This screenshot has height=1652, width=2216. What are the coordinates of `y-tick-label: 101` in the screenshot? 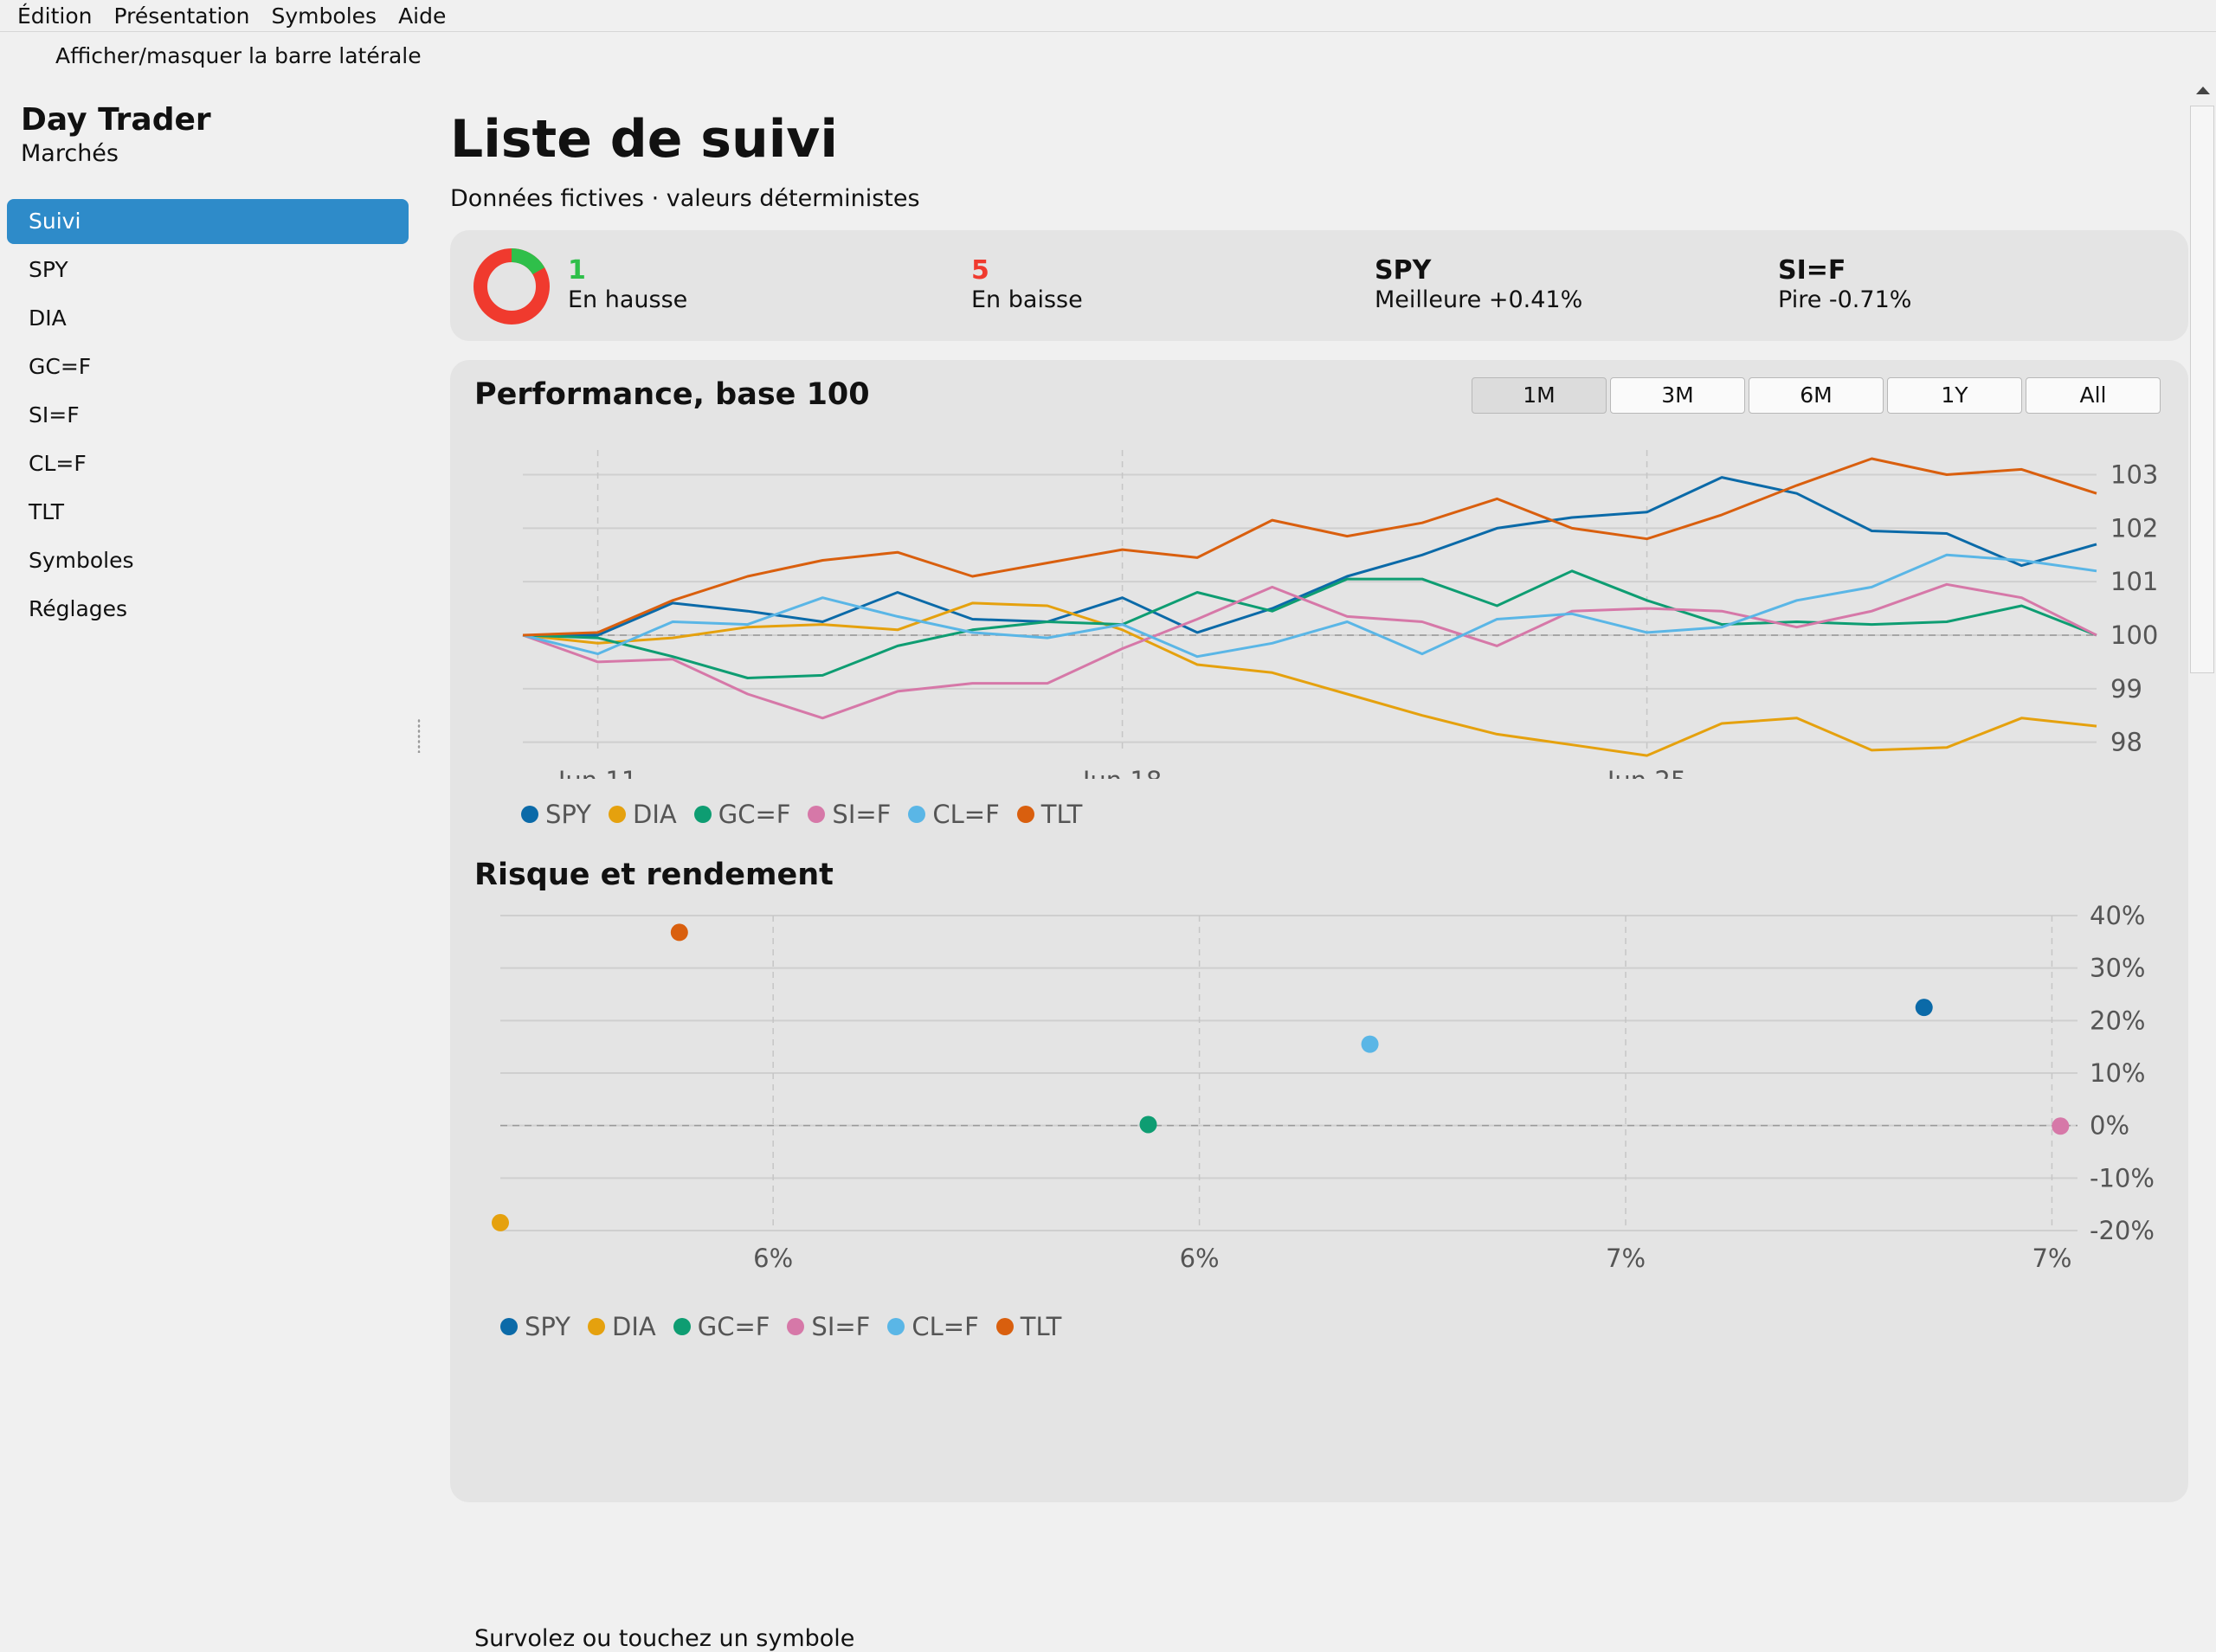 It's located at (2134, 581).